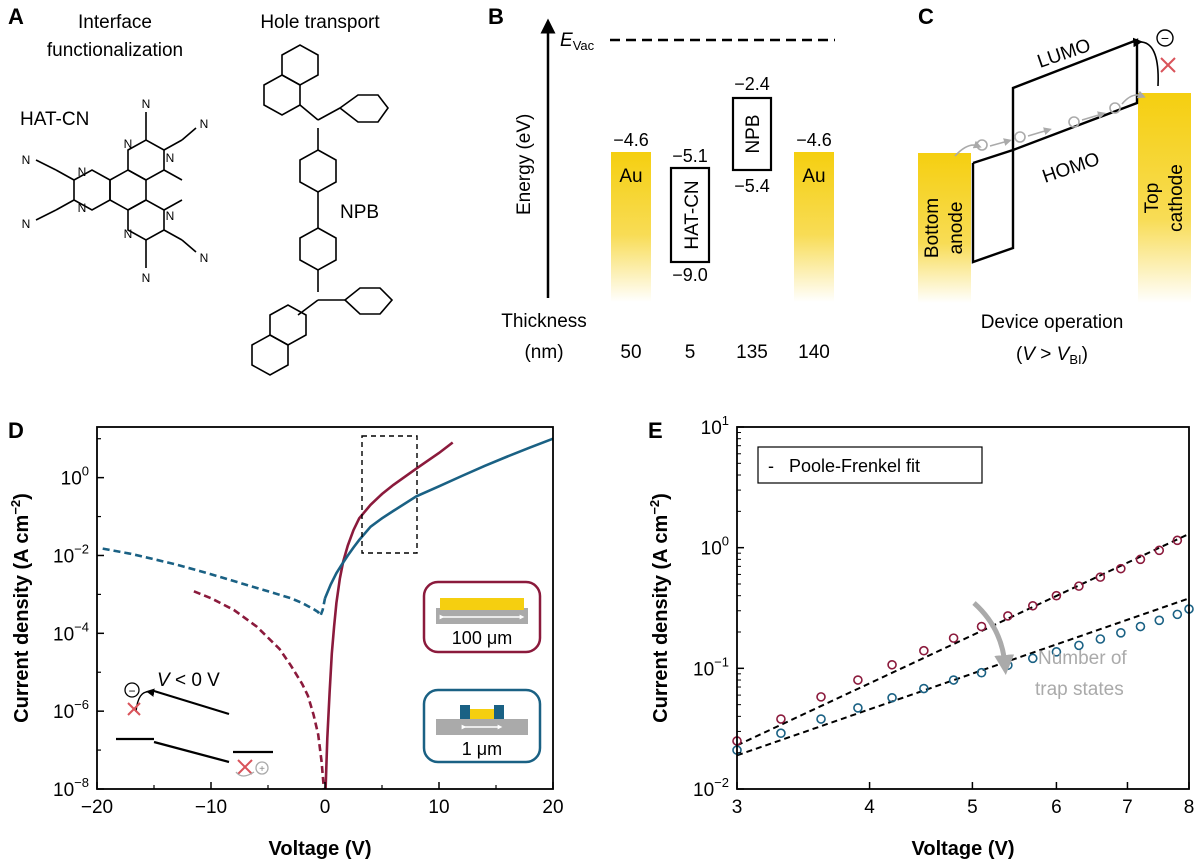 This screenshot has width=1200, height=863. I want to click on series-1-forward-curve, so click(438, 518).